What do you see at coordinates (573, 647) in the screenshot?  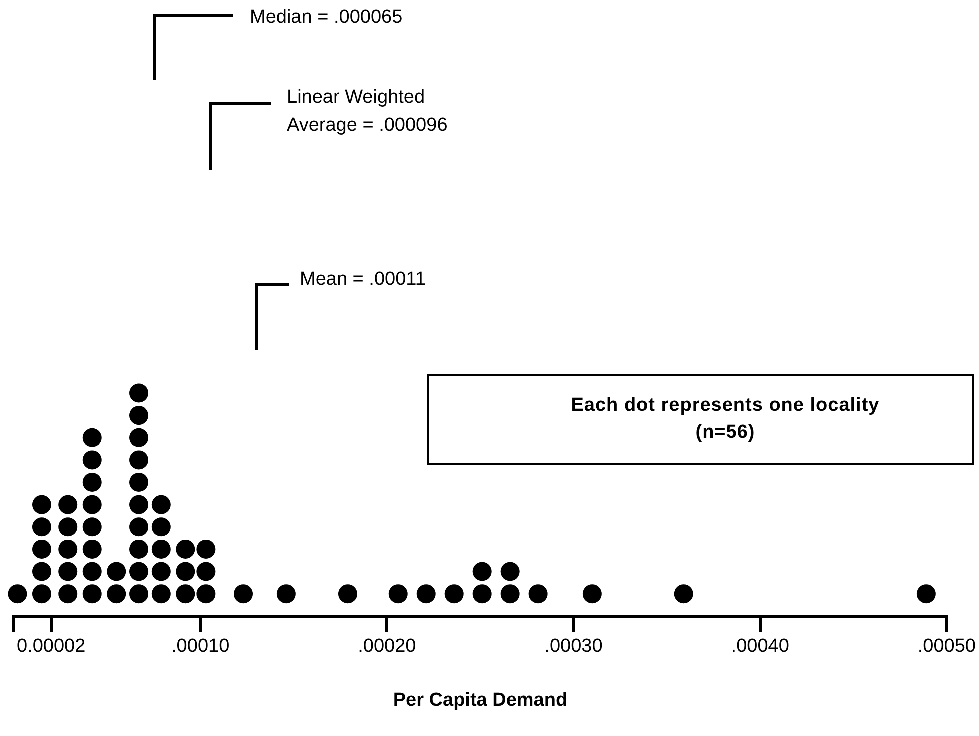 I see `x-tick-label: .00030` at bounding box center [573, 647].